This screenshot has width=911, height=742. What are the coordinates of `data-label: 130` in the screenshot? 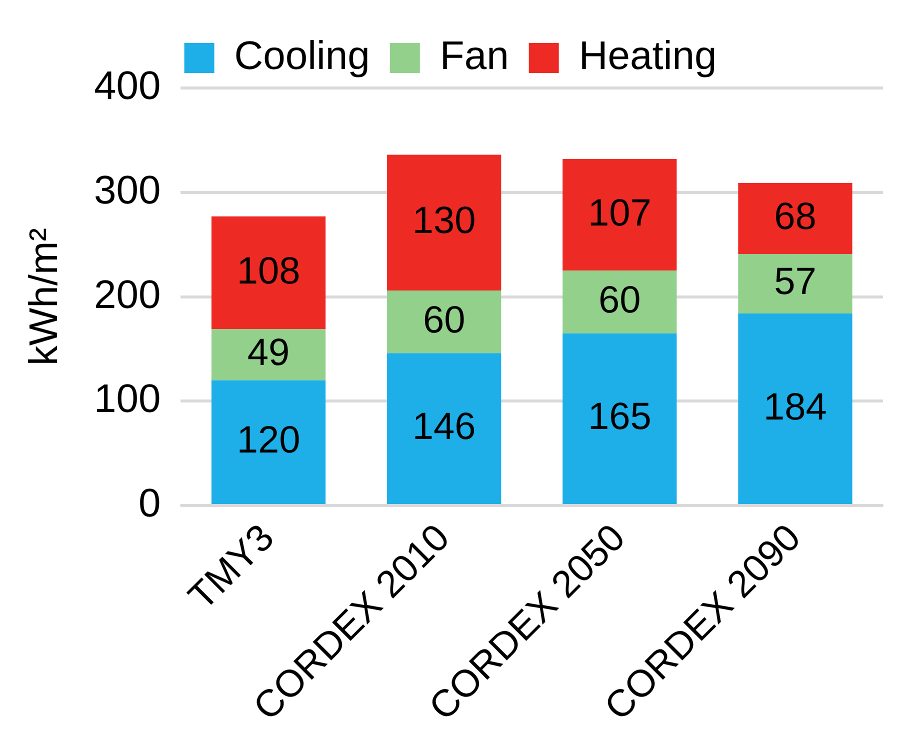 It's located at (444, 221).